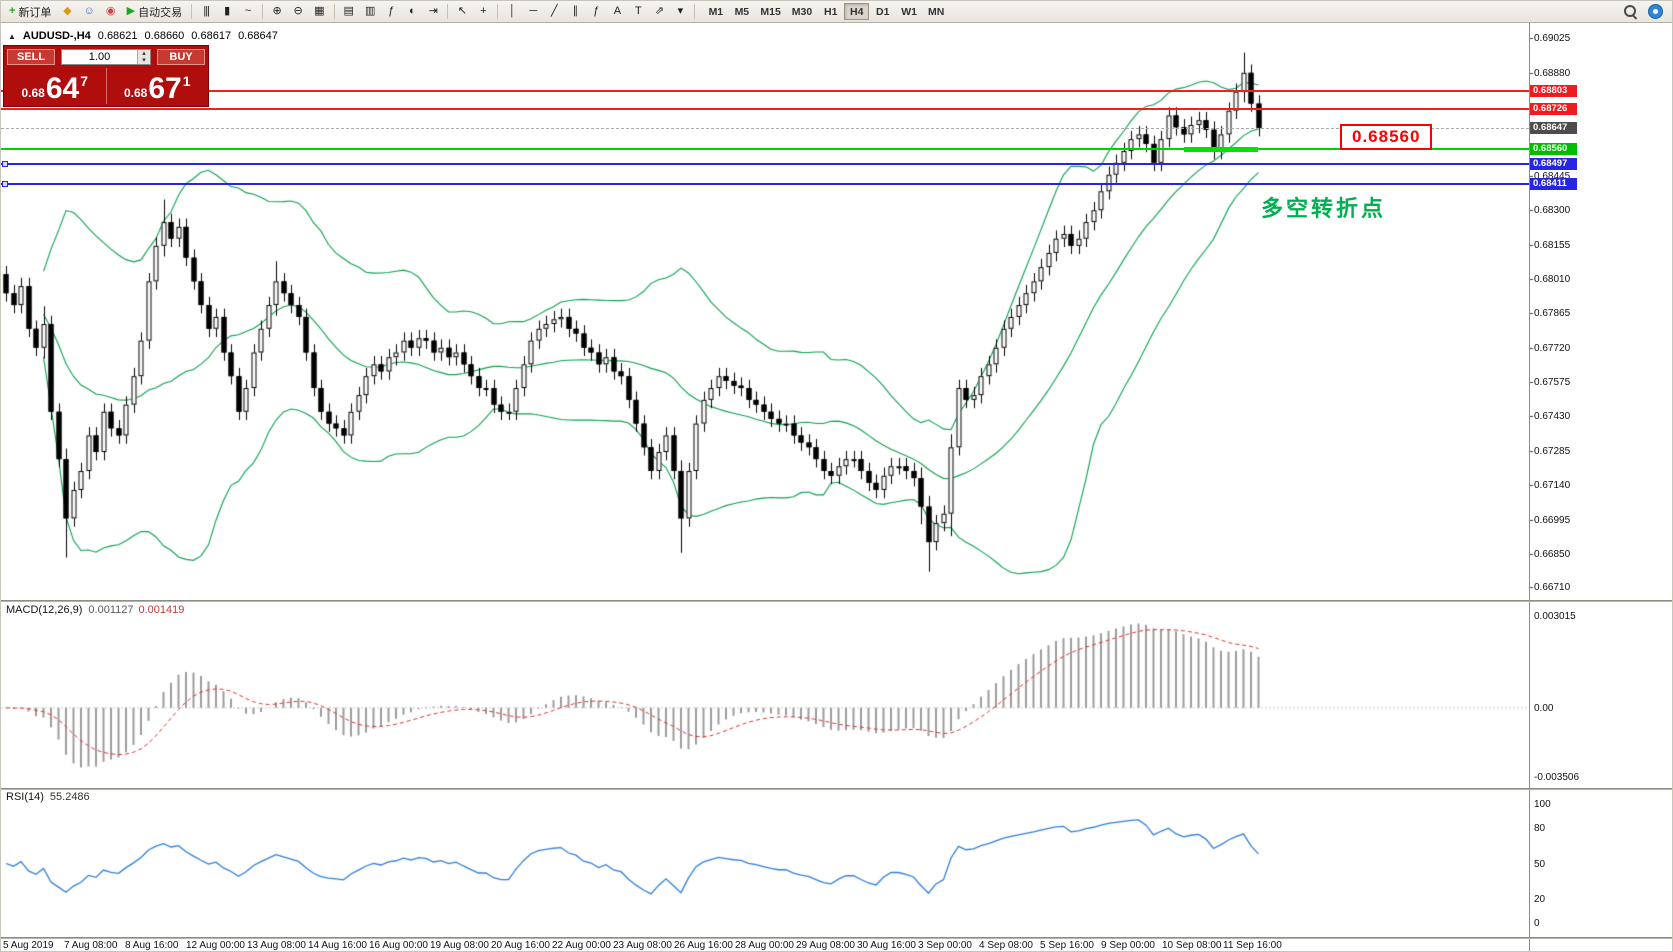 This screenshot has height=952, width=1673. I want to click on text-button: A, so click(617, 12).